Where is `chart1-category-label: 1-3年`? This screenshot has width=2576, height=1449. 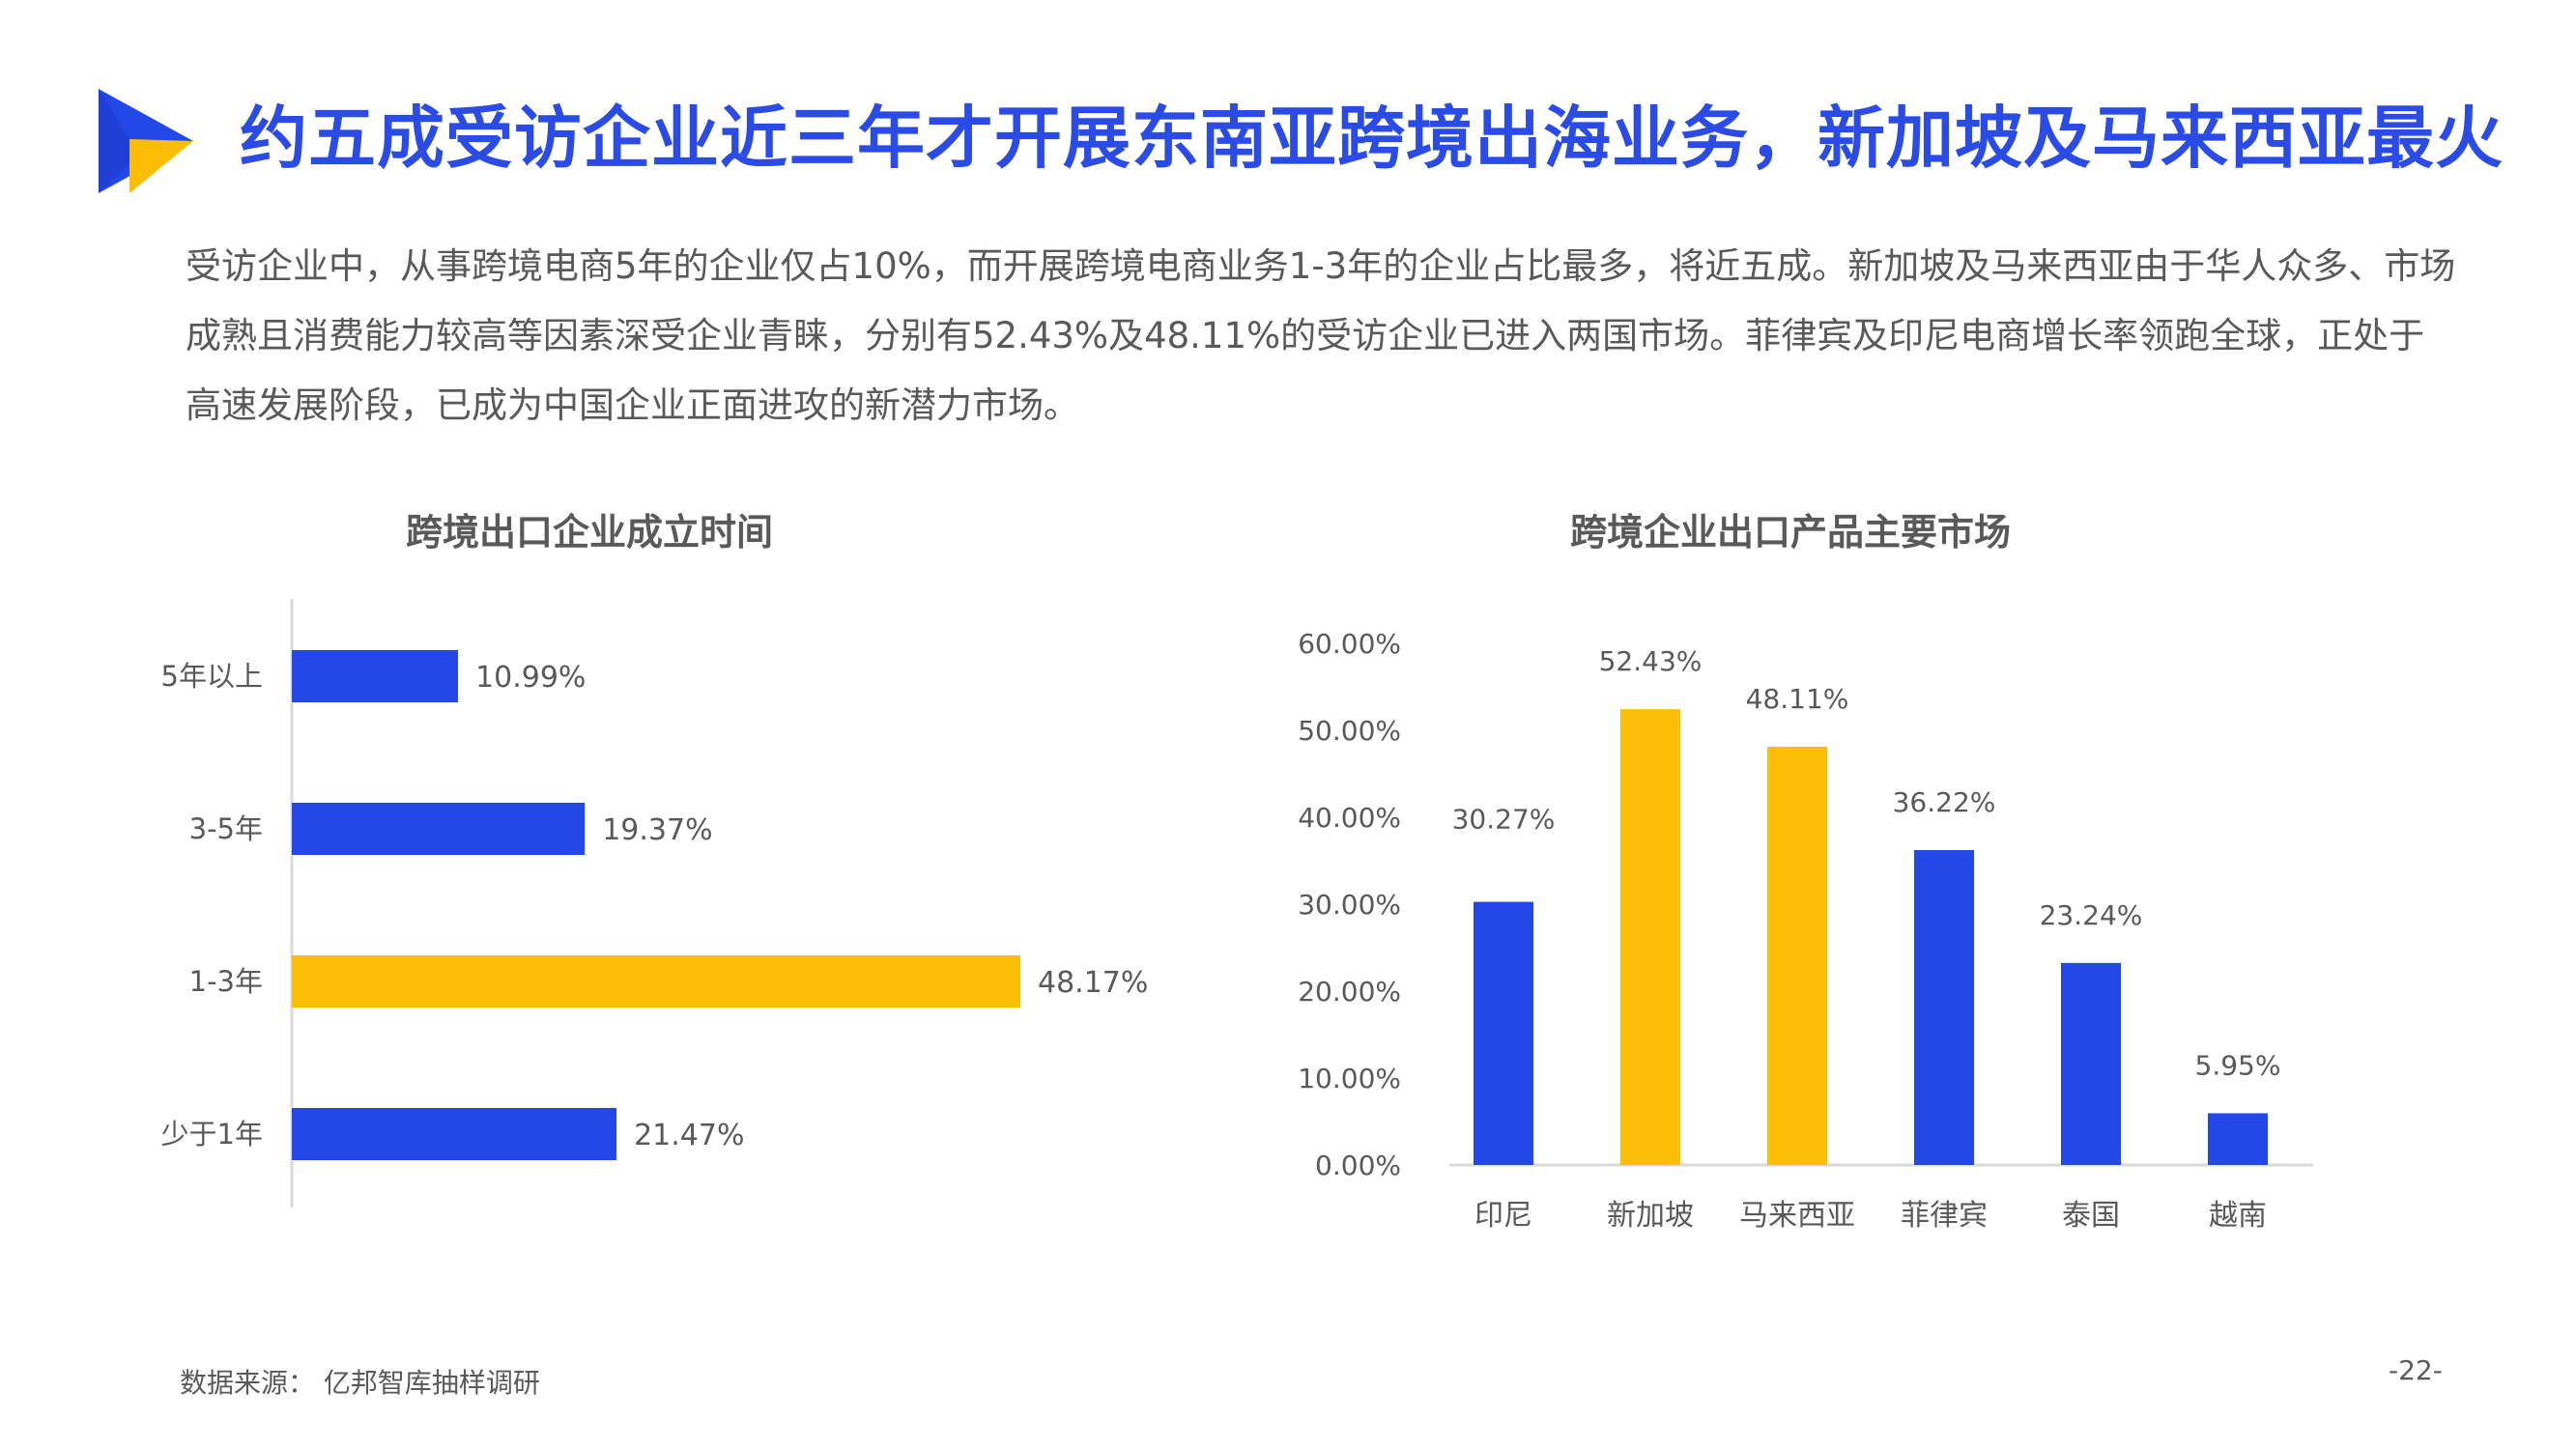
chart1-category-label: 1-3年 is located at coordinates (226, 981).